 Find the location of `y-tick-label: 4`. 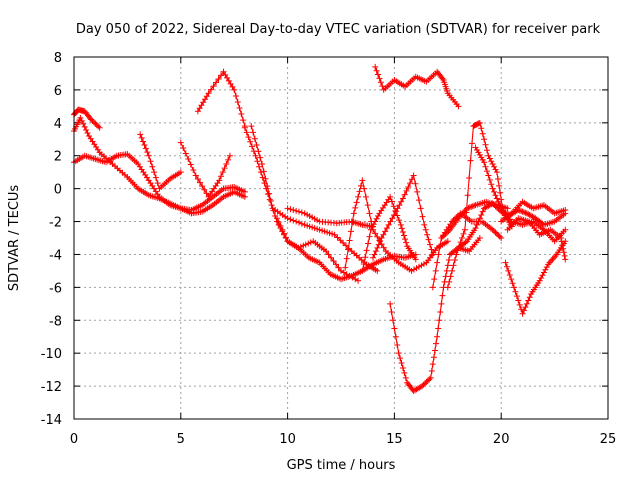

y-tick-label: 4 is located at coordinates (58, 124).